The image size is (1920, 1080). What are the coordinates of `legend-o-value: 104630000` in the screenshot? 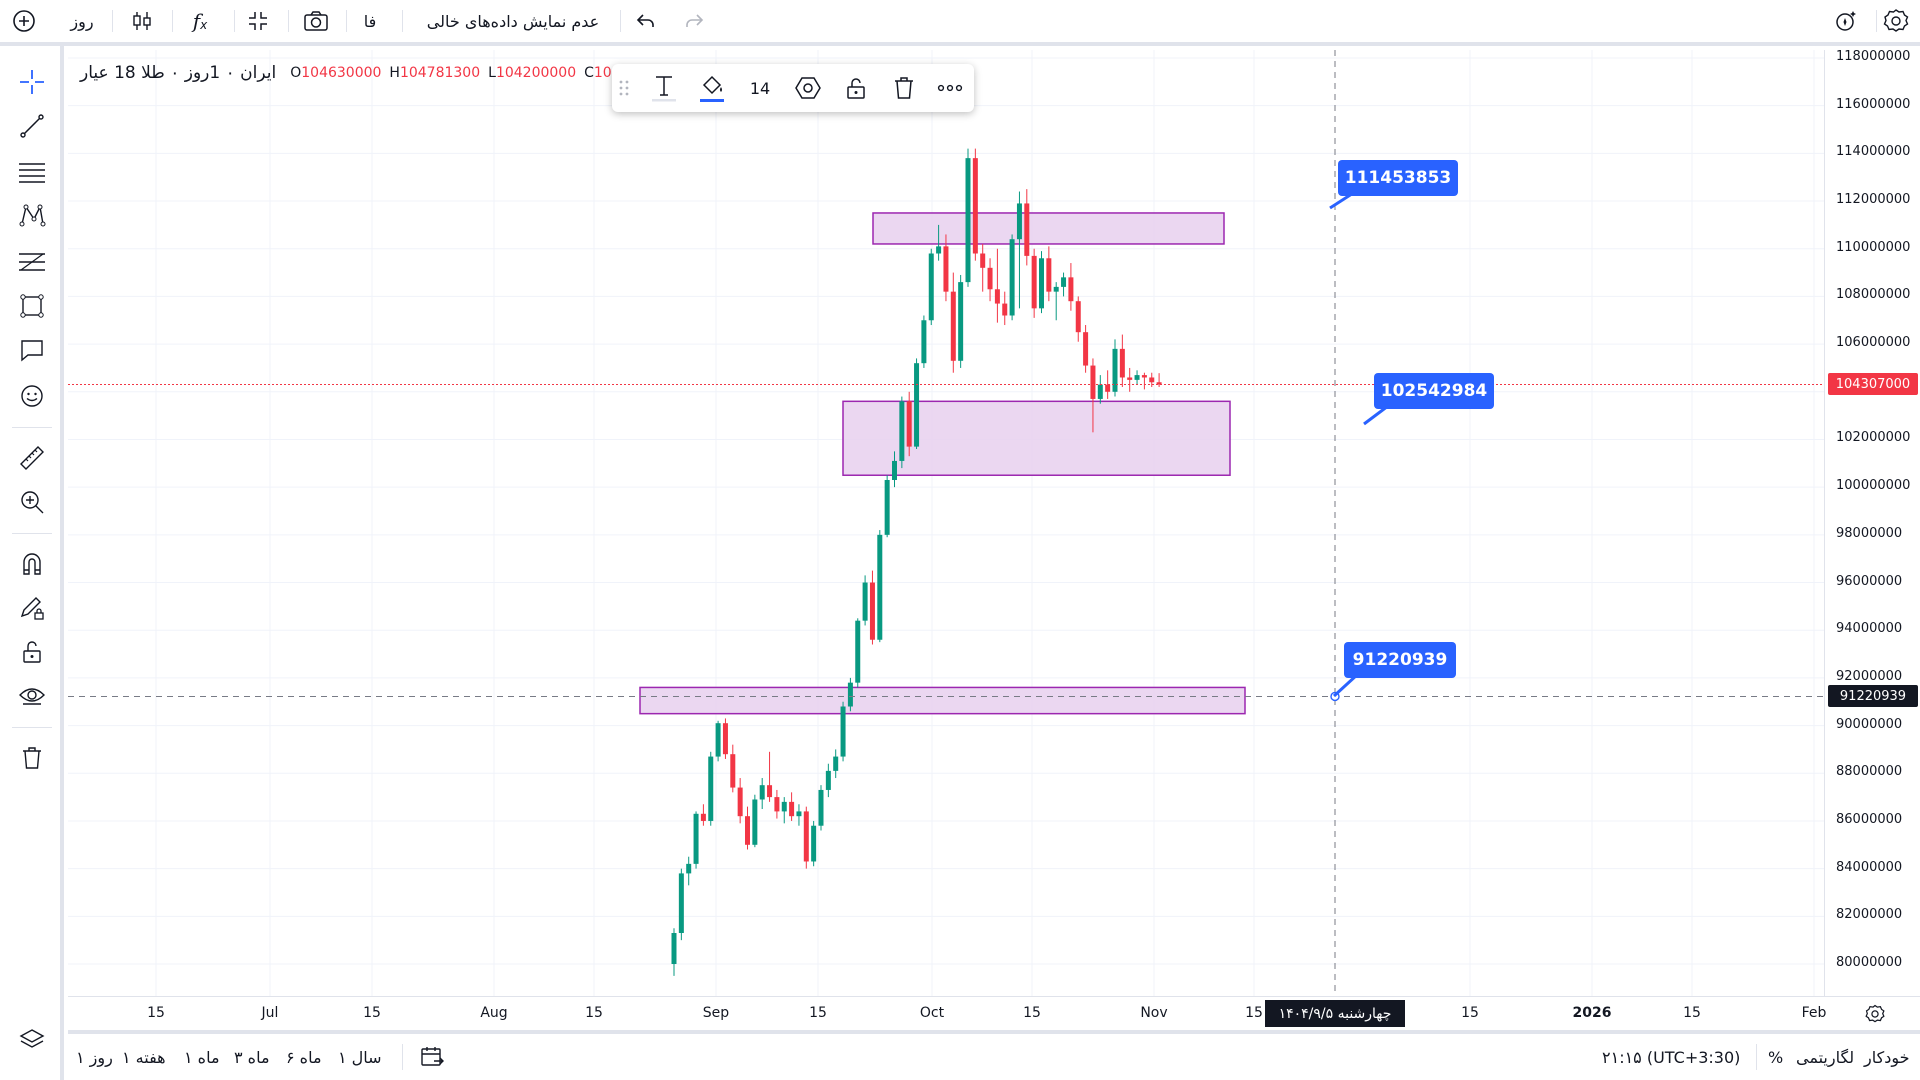 It's located at (341, 73).